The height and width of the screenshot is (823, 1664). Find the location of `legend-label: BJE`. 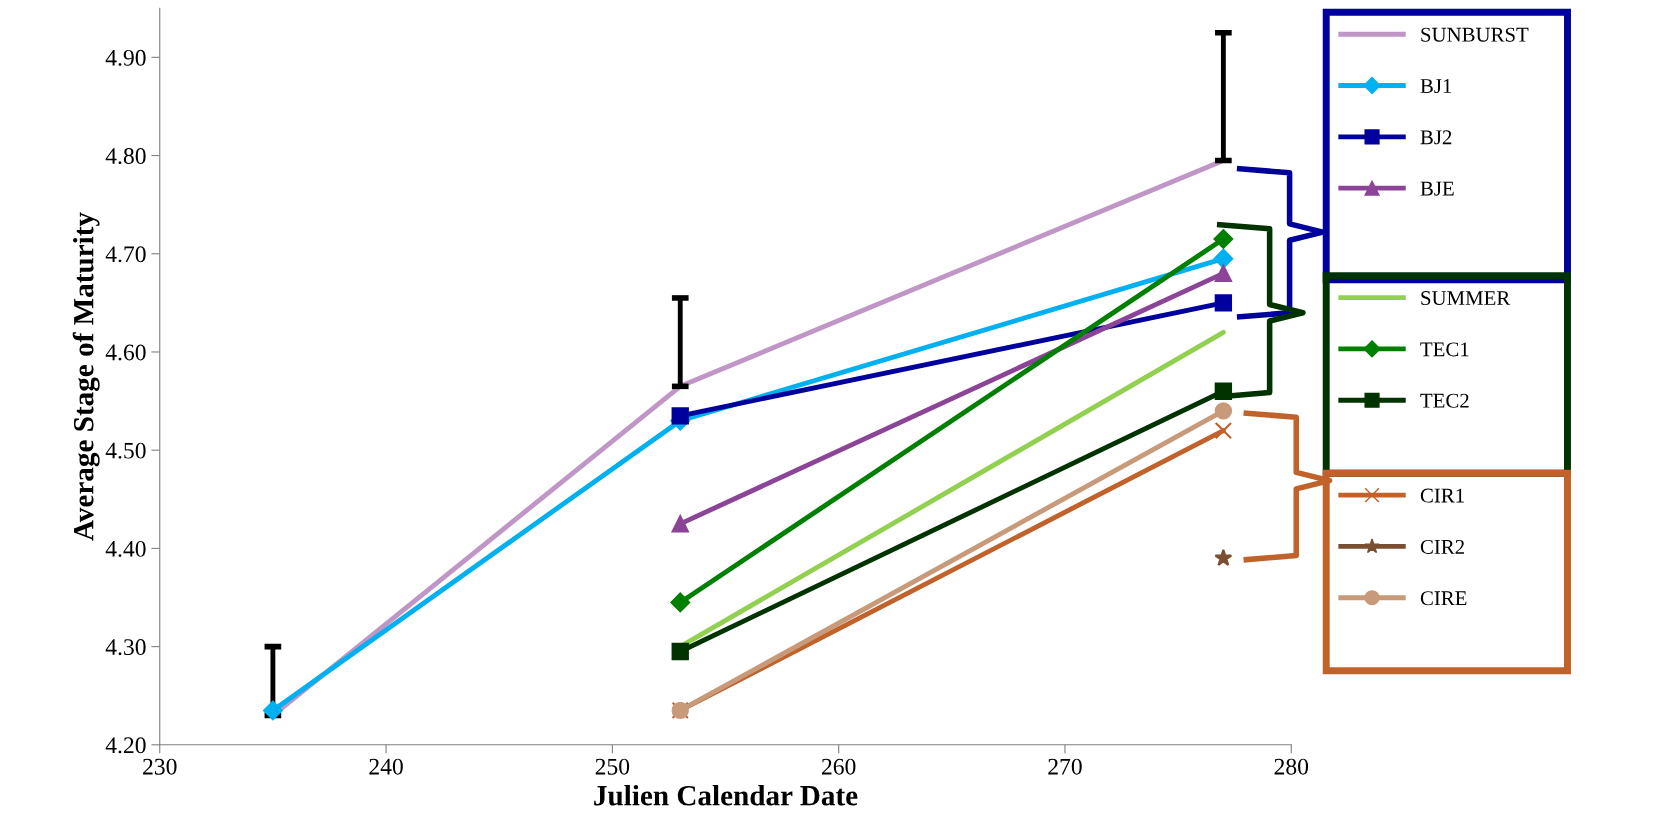

legend-label: BJE is located at coordinates (1437, 188).